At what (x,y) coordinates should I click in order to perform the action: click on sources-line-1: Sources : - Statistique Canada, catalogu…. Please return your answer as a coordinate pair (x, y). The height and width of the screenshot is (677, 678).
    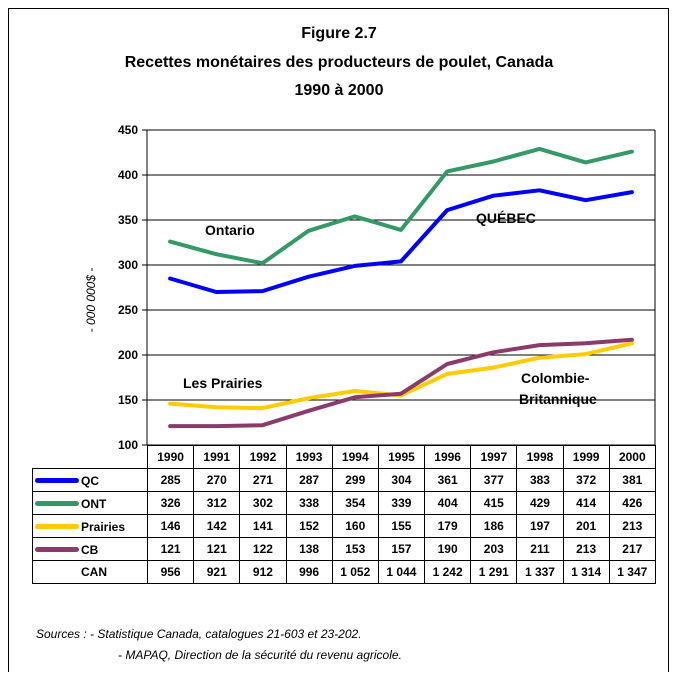
    Looking at the image, I should click on (199, 634).